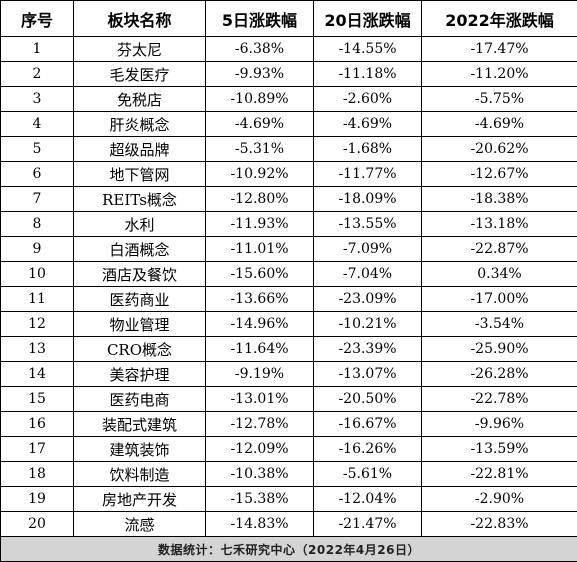  What do you see at coordinates (37, 18) in the screenshot?
I see `header-no: 序号` at bounding box center [37, 18].